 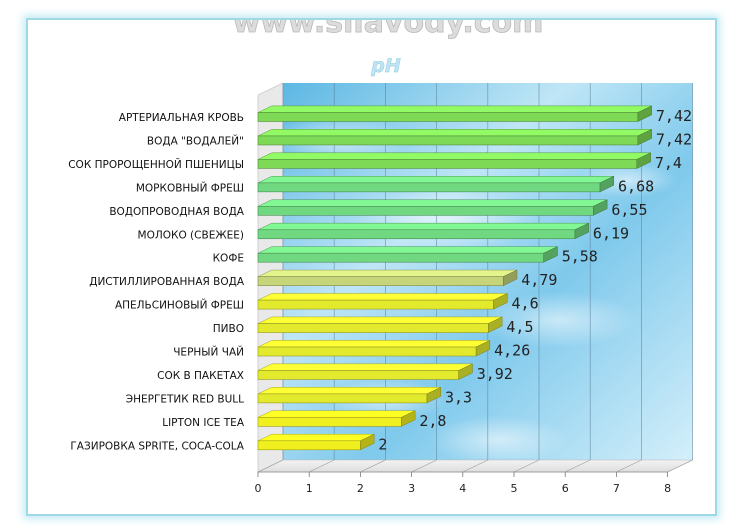 What do you see at coordinates (208, 352) in the screenshot?
I see `category-label: ЧЕРНЫЙ ЧАЙ` at bounding box center [208, 352].